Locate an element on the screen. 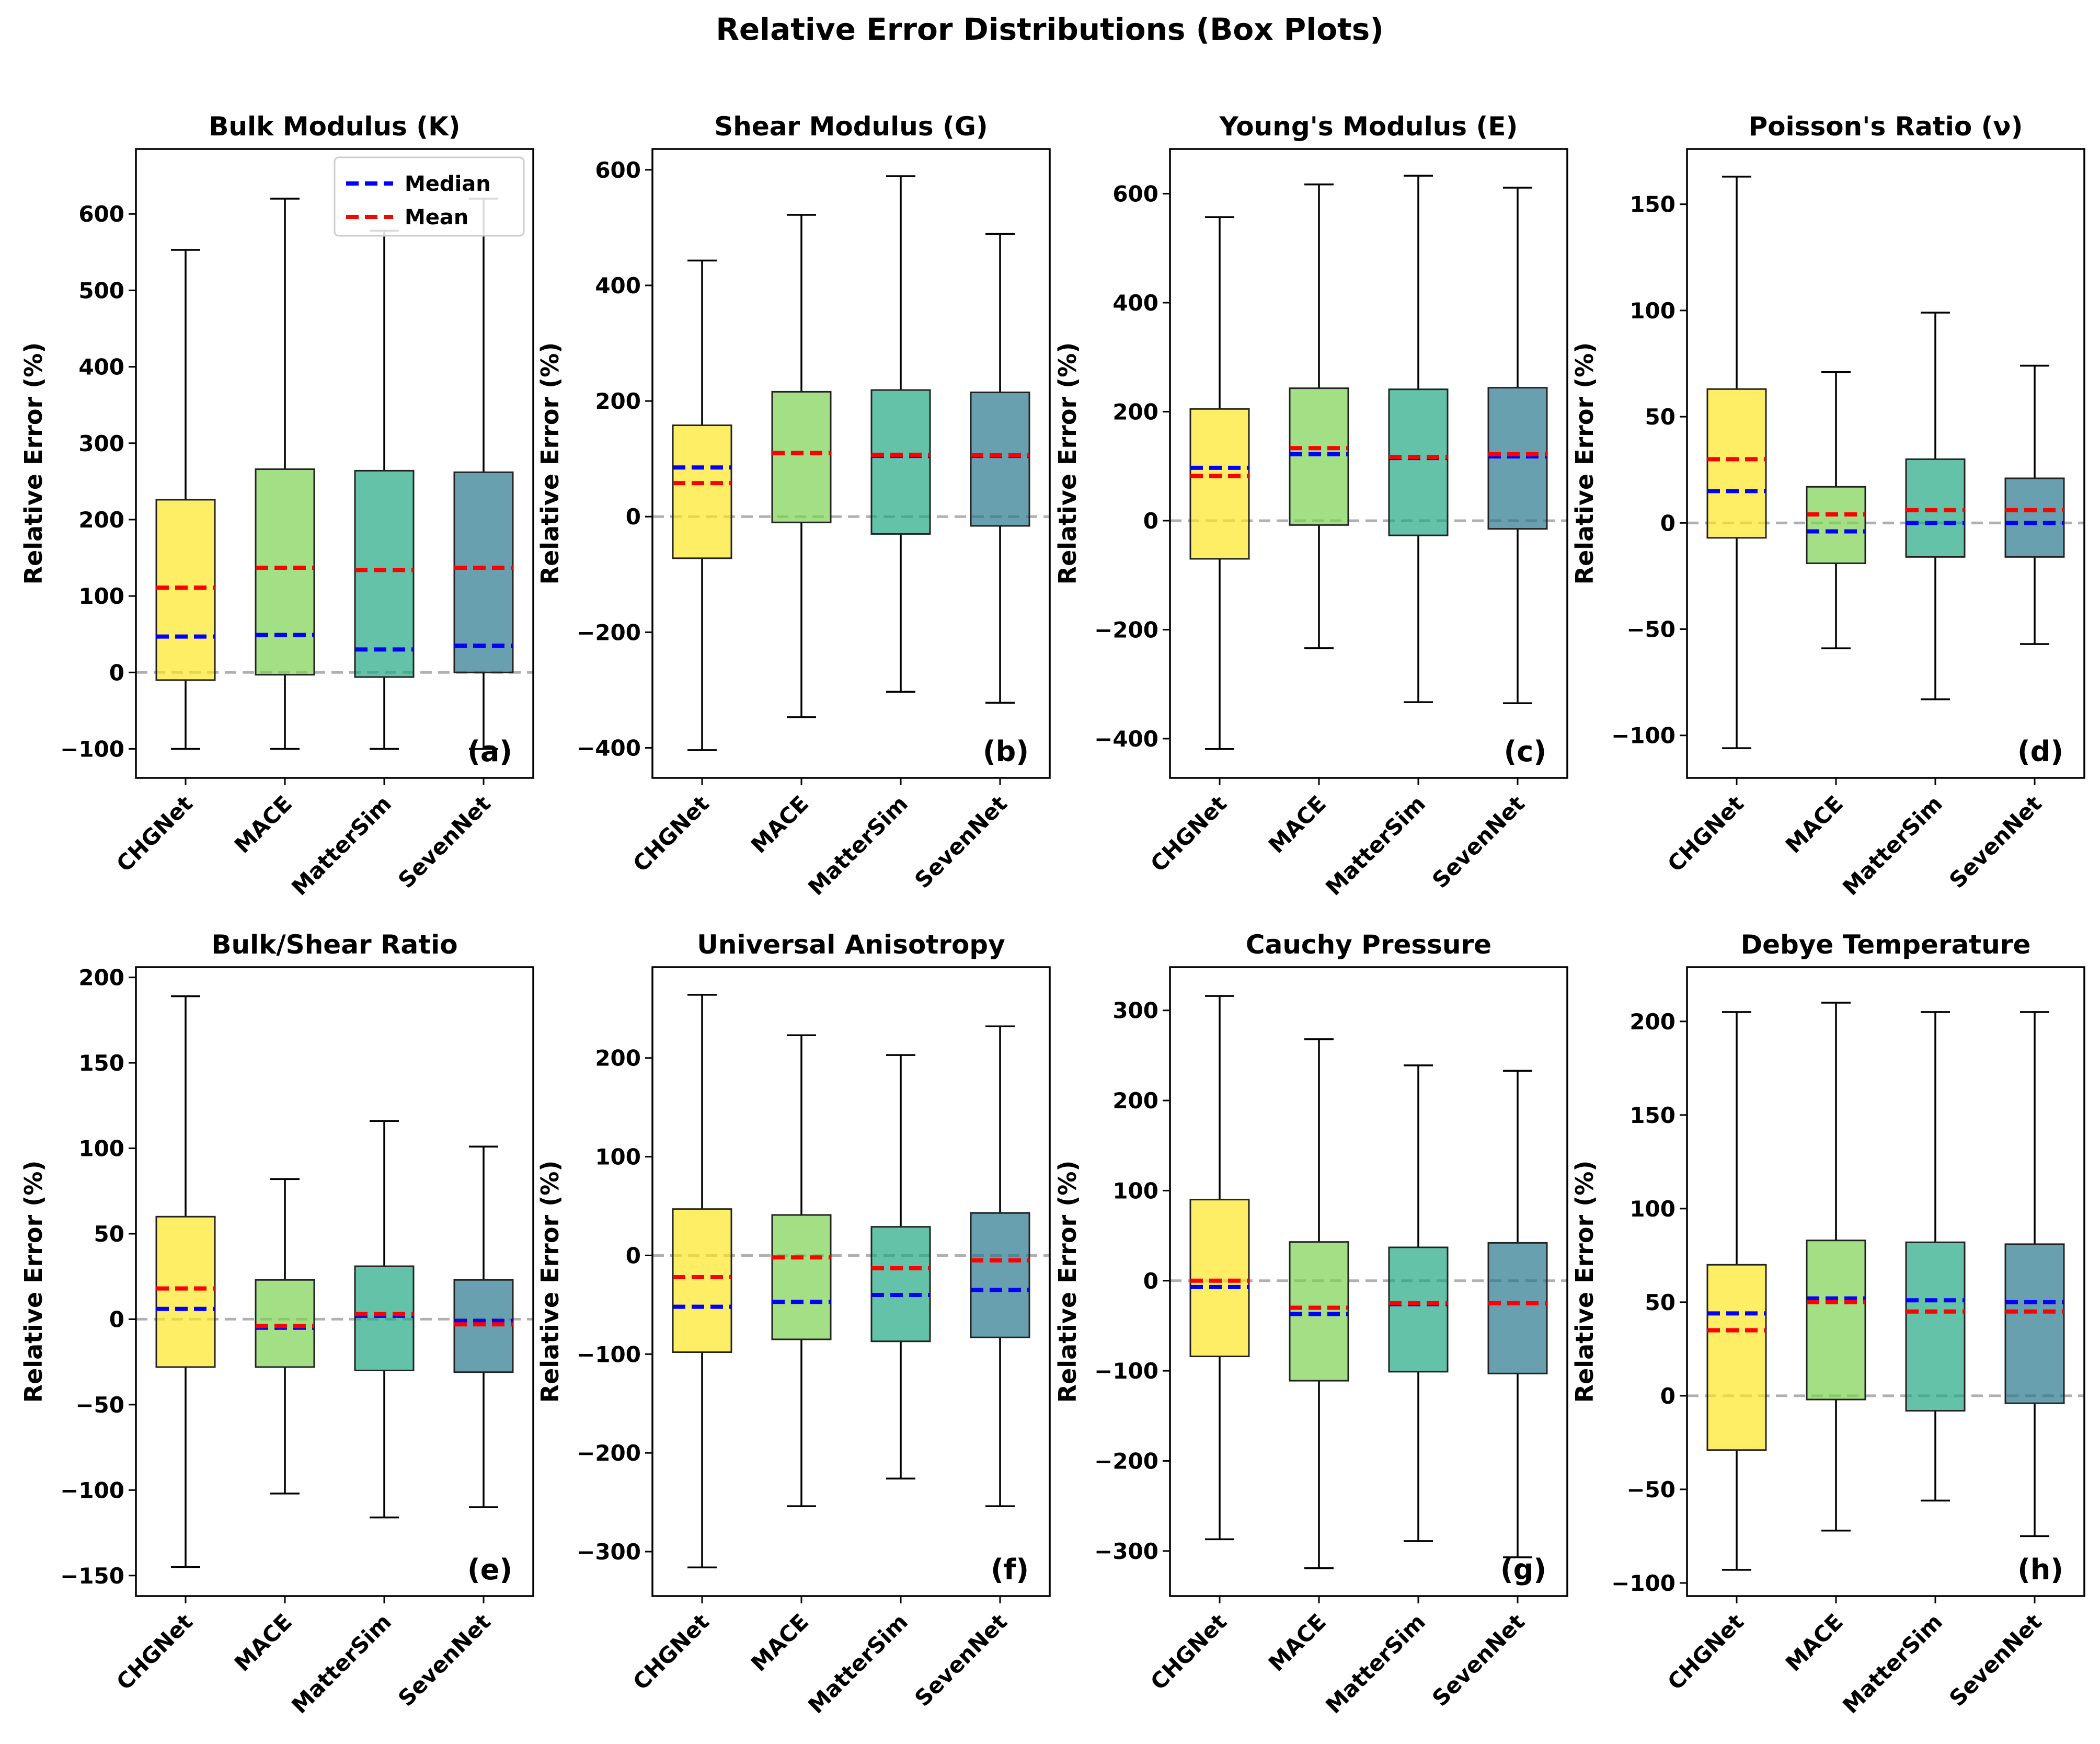 The image size is (2100, 1744). panel-label: (b) is located at coordinates (1006, 751).